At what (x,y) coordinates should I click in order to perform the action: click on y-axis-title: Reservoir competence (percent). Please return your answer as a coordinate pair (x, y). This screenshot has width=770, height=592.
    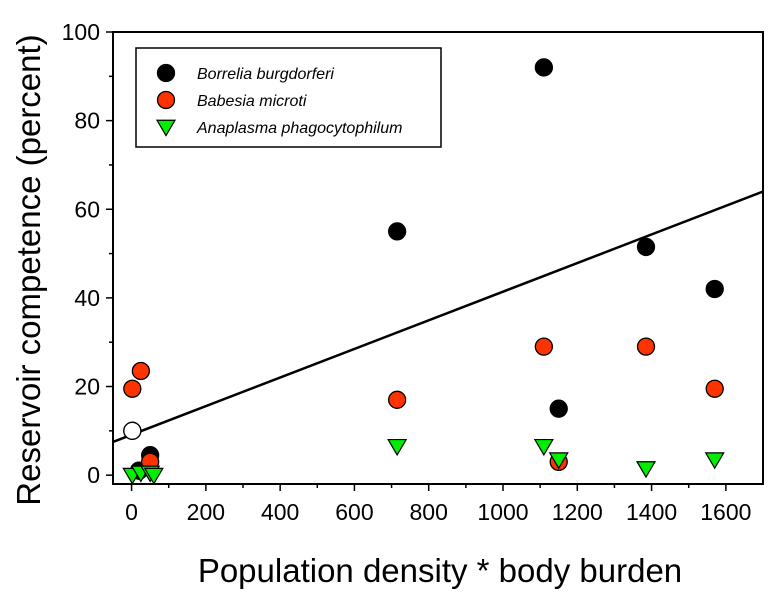
    Looking at the image, I should click on (28, 269).